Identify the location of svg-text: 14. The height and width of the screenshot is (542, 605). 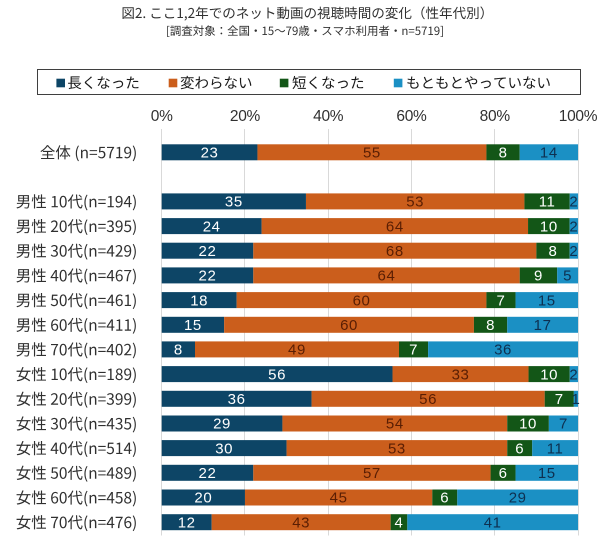
(549, 153).